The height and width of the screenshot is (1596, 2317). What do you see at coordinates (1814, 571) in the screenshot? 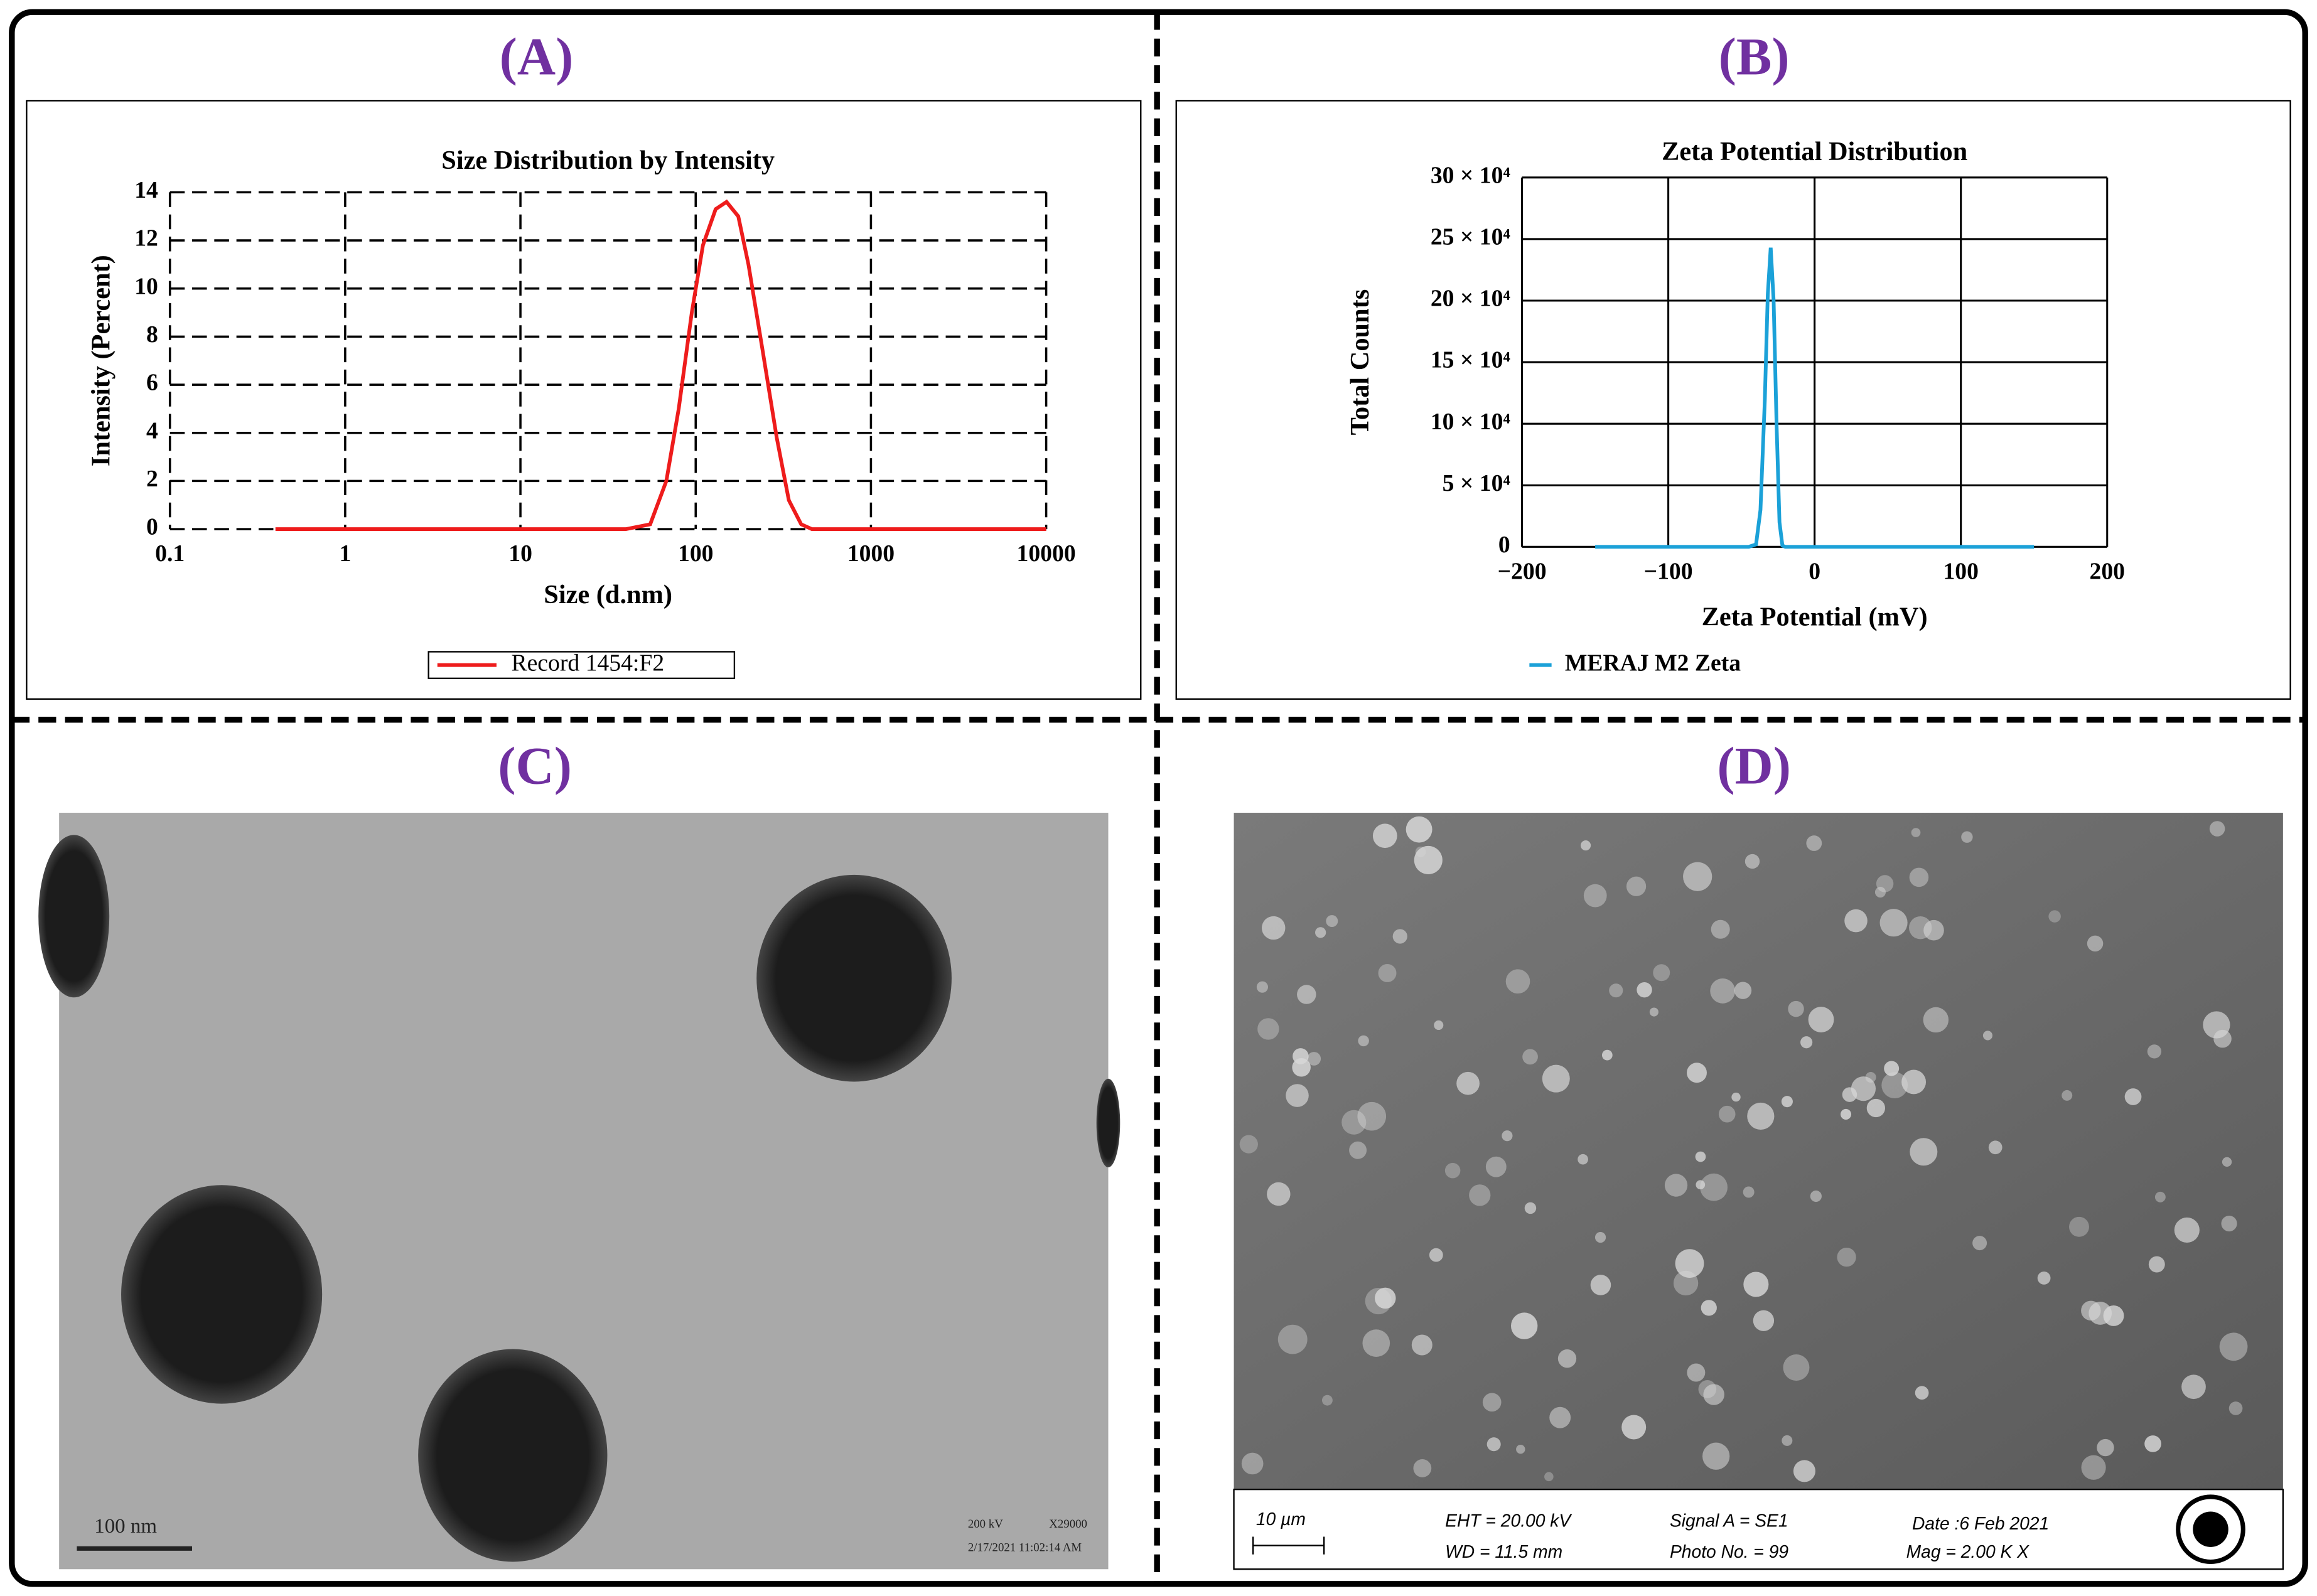
I see `x-tick-label: 0` at bounding box center [1814, 571].